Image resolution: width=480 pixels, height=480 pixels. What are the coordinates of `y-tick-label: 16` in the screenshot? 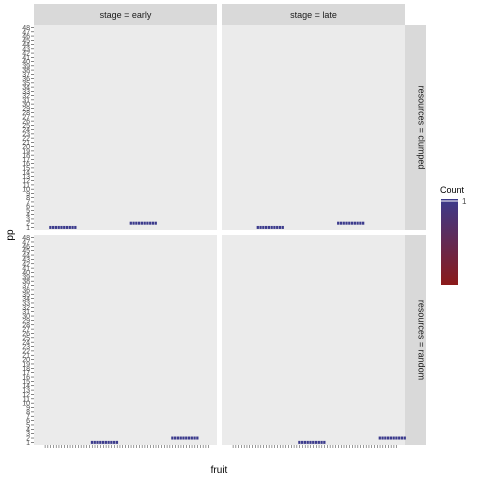 It's located at (26, 164).